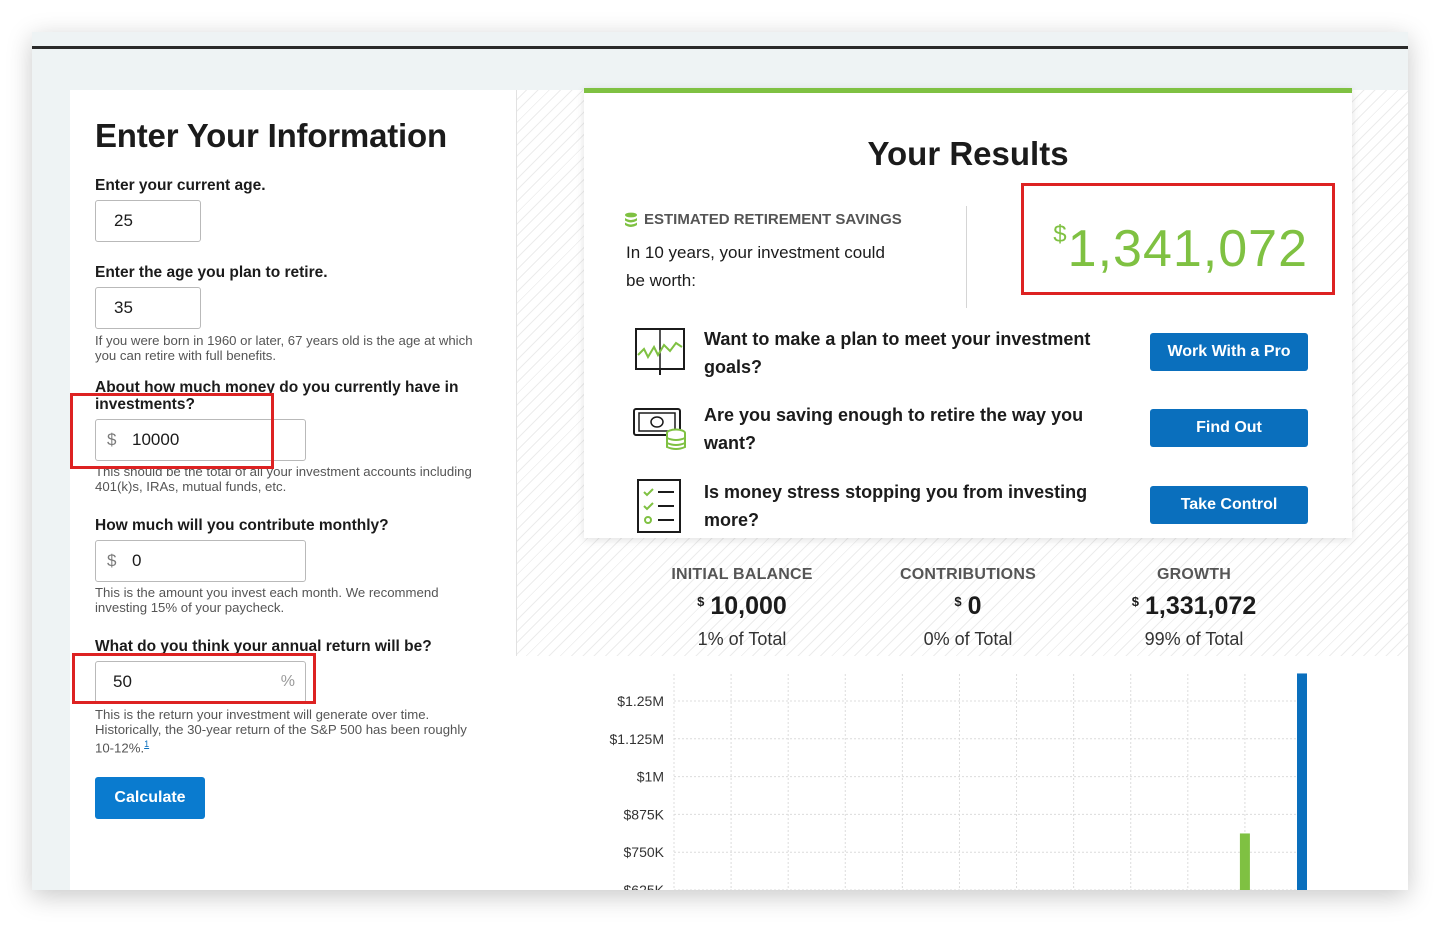  I want to click on retire-age-input: 35, so click(148, 308).